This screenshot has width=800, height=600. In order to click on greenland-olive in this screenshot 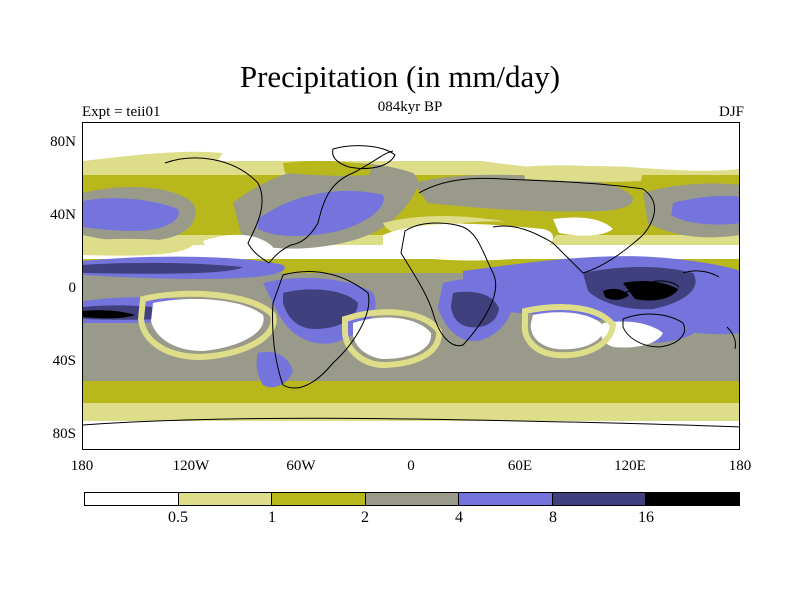, I will do `click(328, 168)`.